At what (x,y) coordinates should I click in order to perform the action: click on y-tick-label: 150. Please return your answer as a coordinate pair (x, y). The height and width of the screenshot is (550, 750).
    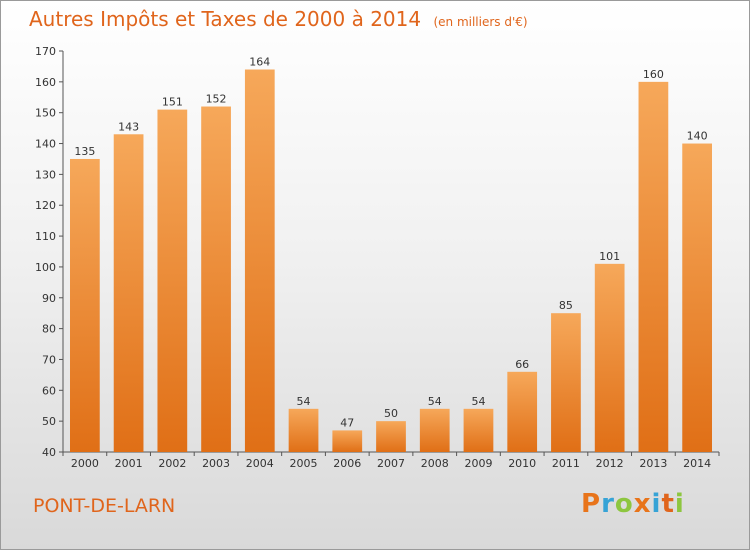
    Looking at the image, I should click on (45, 113).